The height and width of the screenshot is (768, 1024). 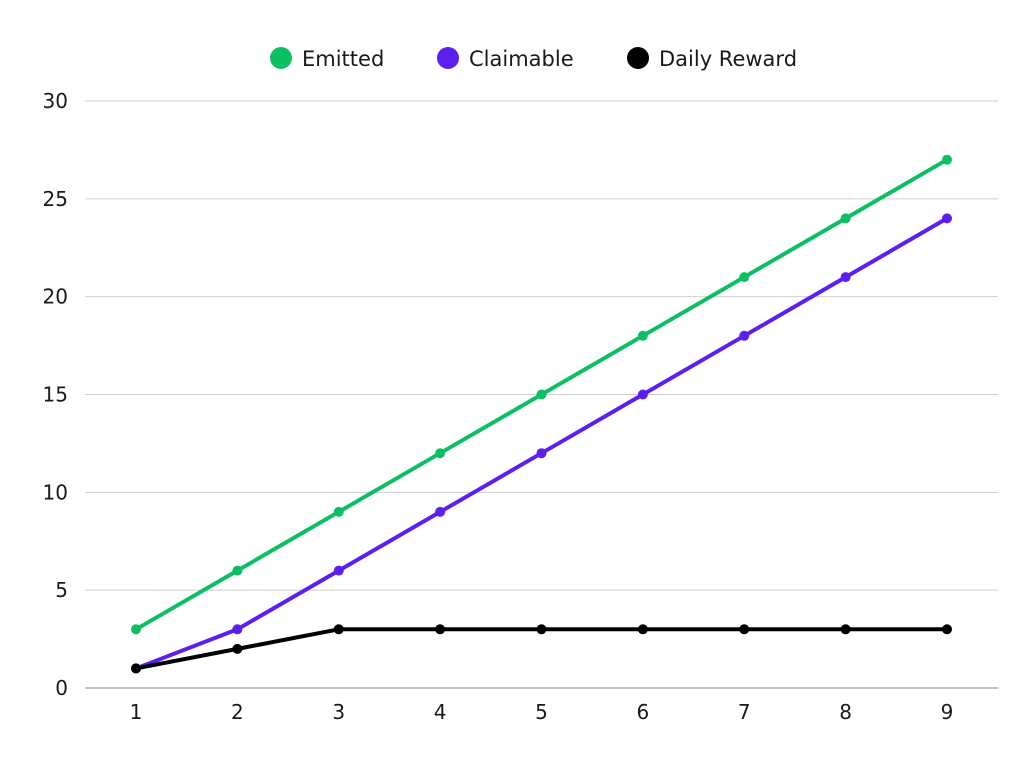 I want to click on x-axis: 1 2 3 4 5 6 7 8 9, so click(x=541, y=705).